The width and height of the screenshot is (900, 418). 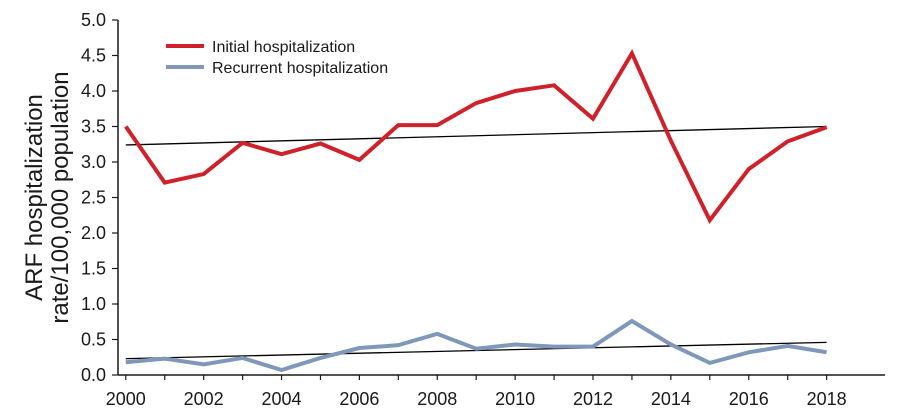 What do you see at coordinates (204, 399) in the screenshot?
I see `x-tick-label: 2002` at bounding box center [204, 399].